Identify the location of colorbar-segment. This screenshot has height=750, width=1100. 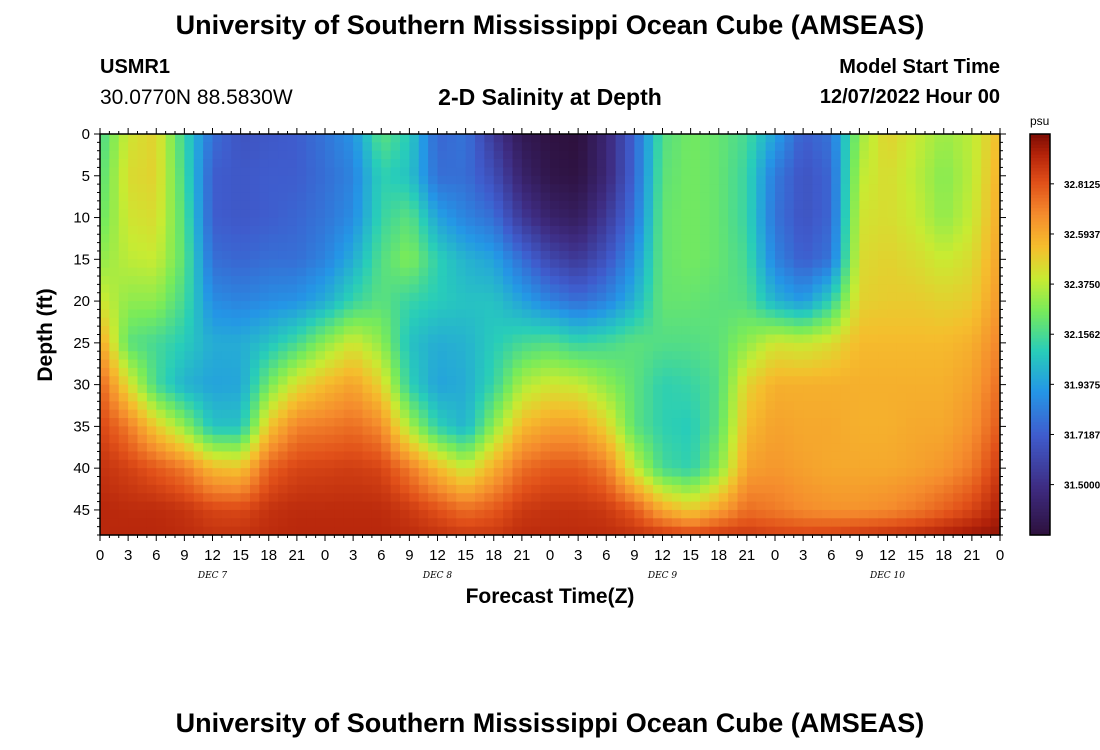
(1040, 446).